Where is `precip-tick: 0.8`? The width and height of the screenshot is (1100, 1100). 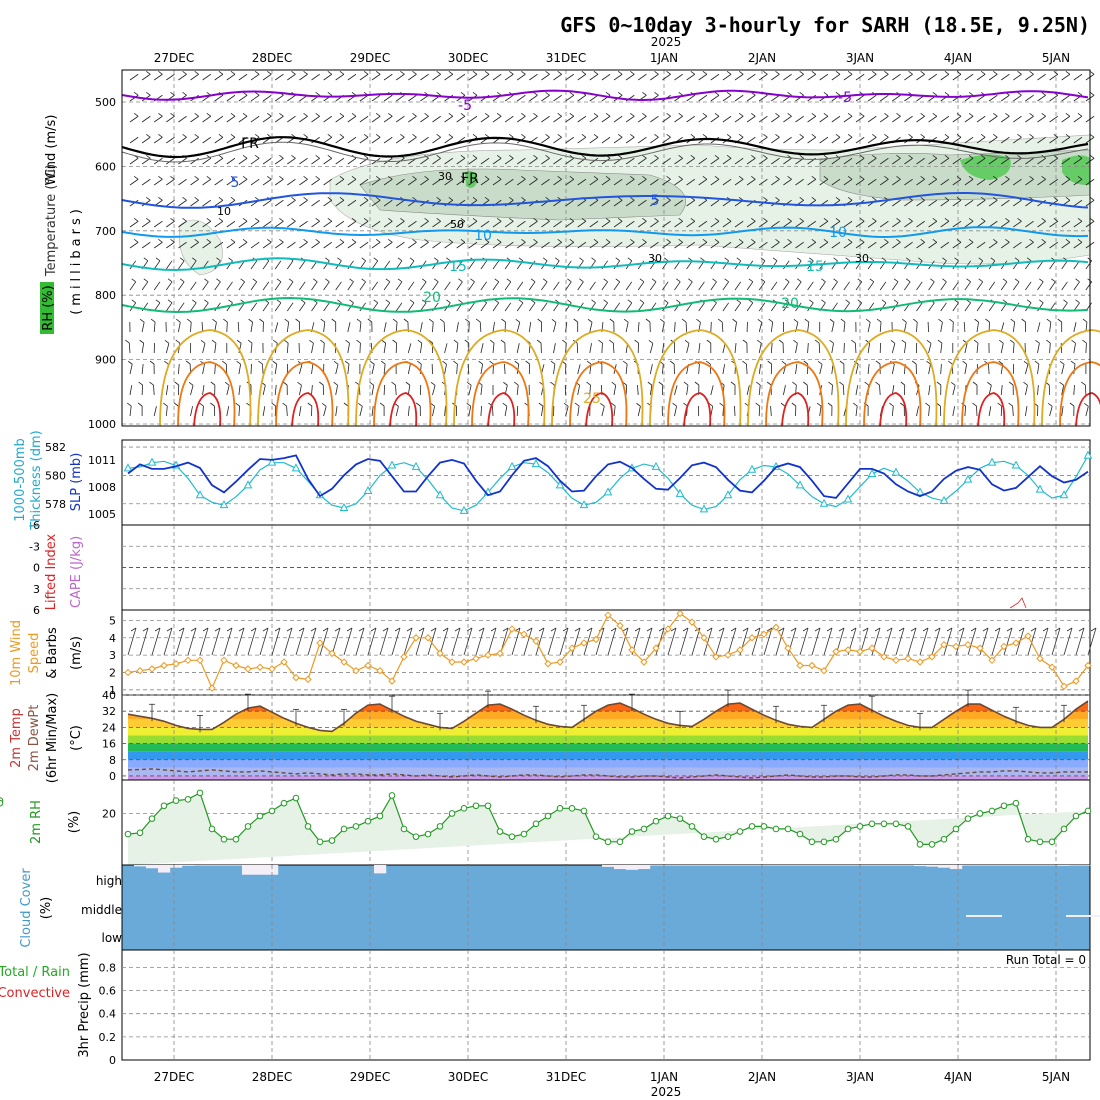 precip-tick: 0.8 is located at coordinates (108, 967).